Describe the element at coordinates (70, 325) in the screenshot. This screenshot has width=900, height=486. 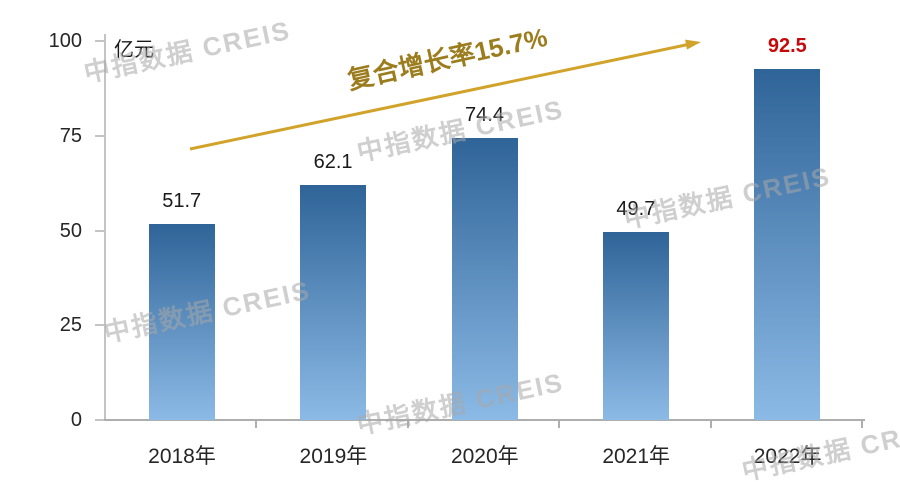
I see `y-tick-label: 25` at that location.